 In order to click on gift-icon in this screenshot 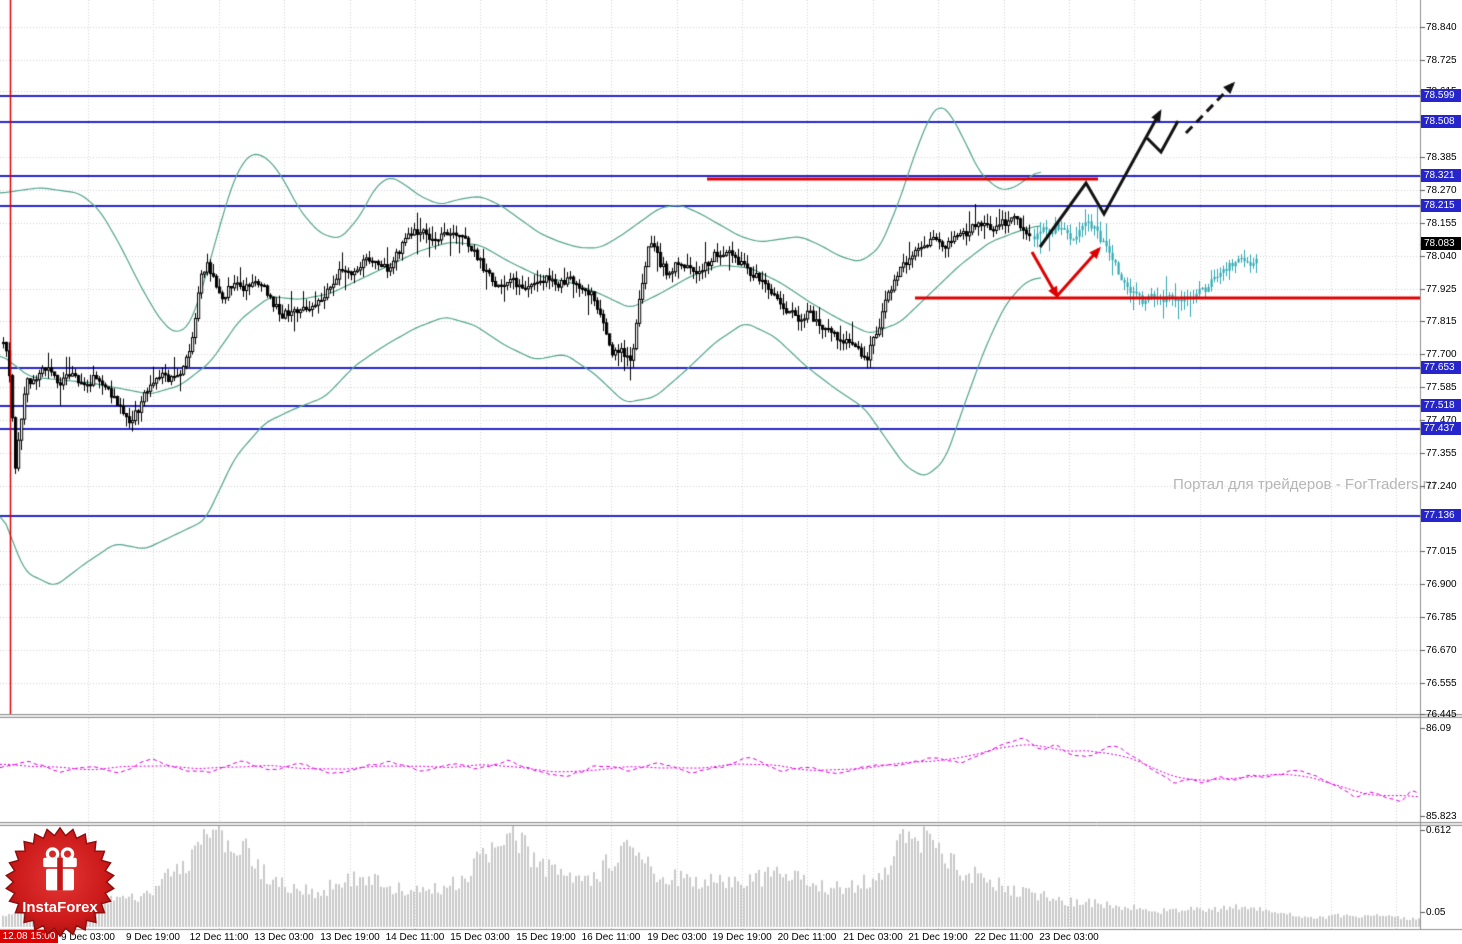, I will do `click(60, 869)`.